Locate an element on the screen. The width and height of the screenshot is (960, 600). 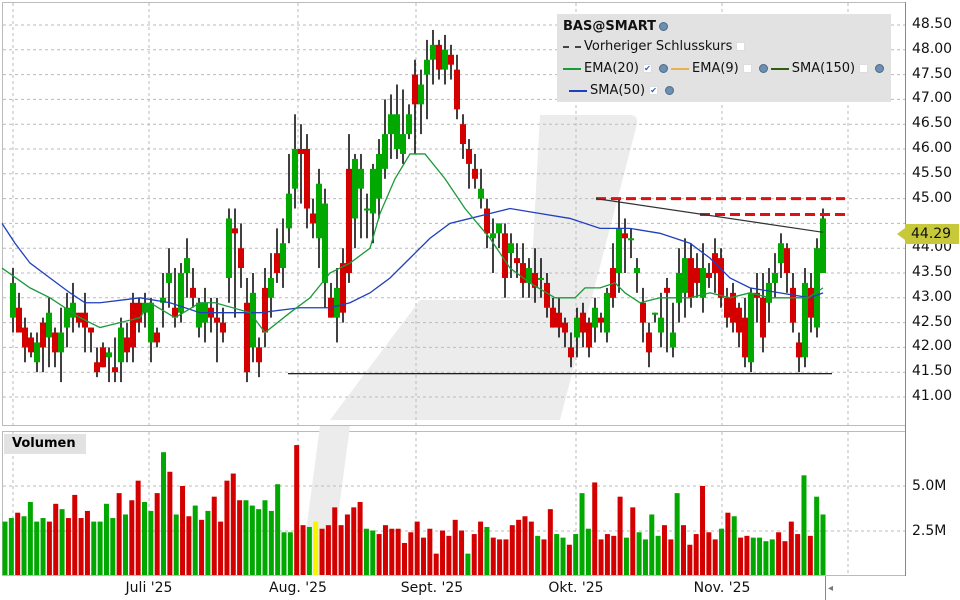
ema9-checkbox is located at coordinates (747, 68).